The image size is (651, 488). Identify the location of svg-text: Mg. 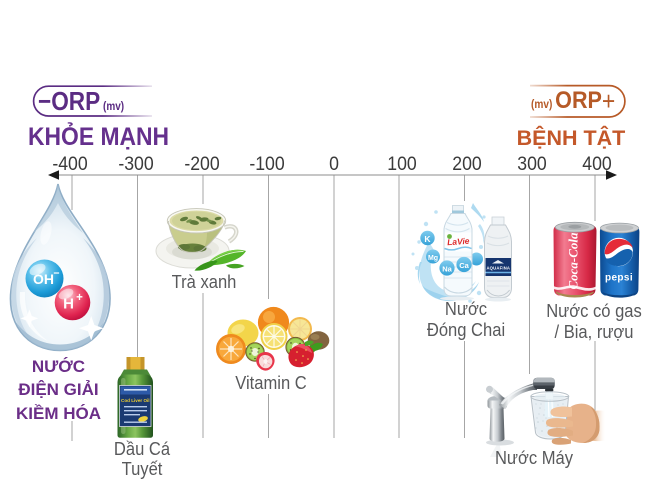
(433, 258).